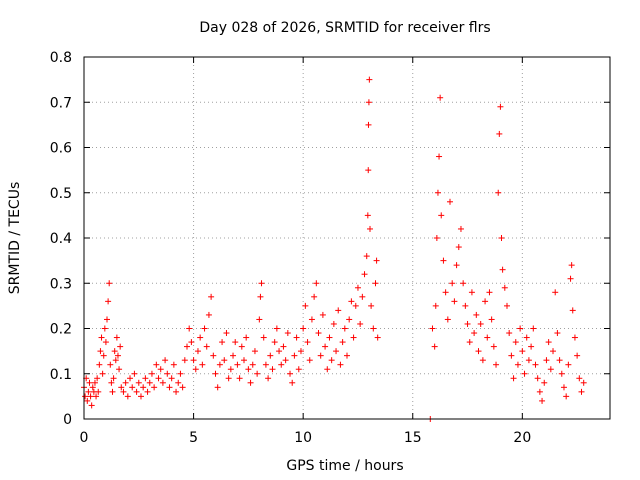  What do you see at coordinates (61, 149) in the screenshot?
I see `y-tick-label: 0.6` at bounding box center [61, 149].